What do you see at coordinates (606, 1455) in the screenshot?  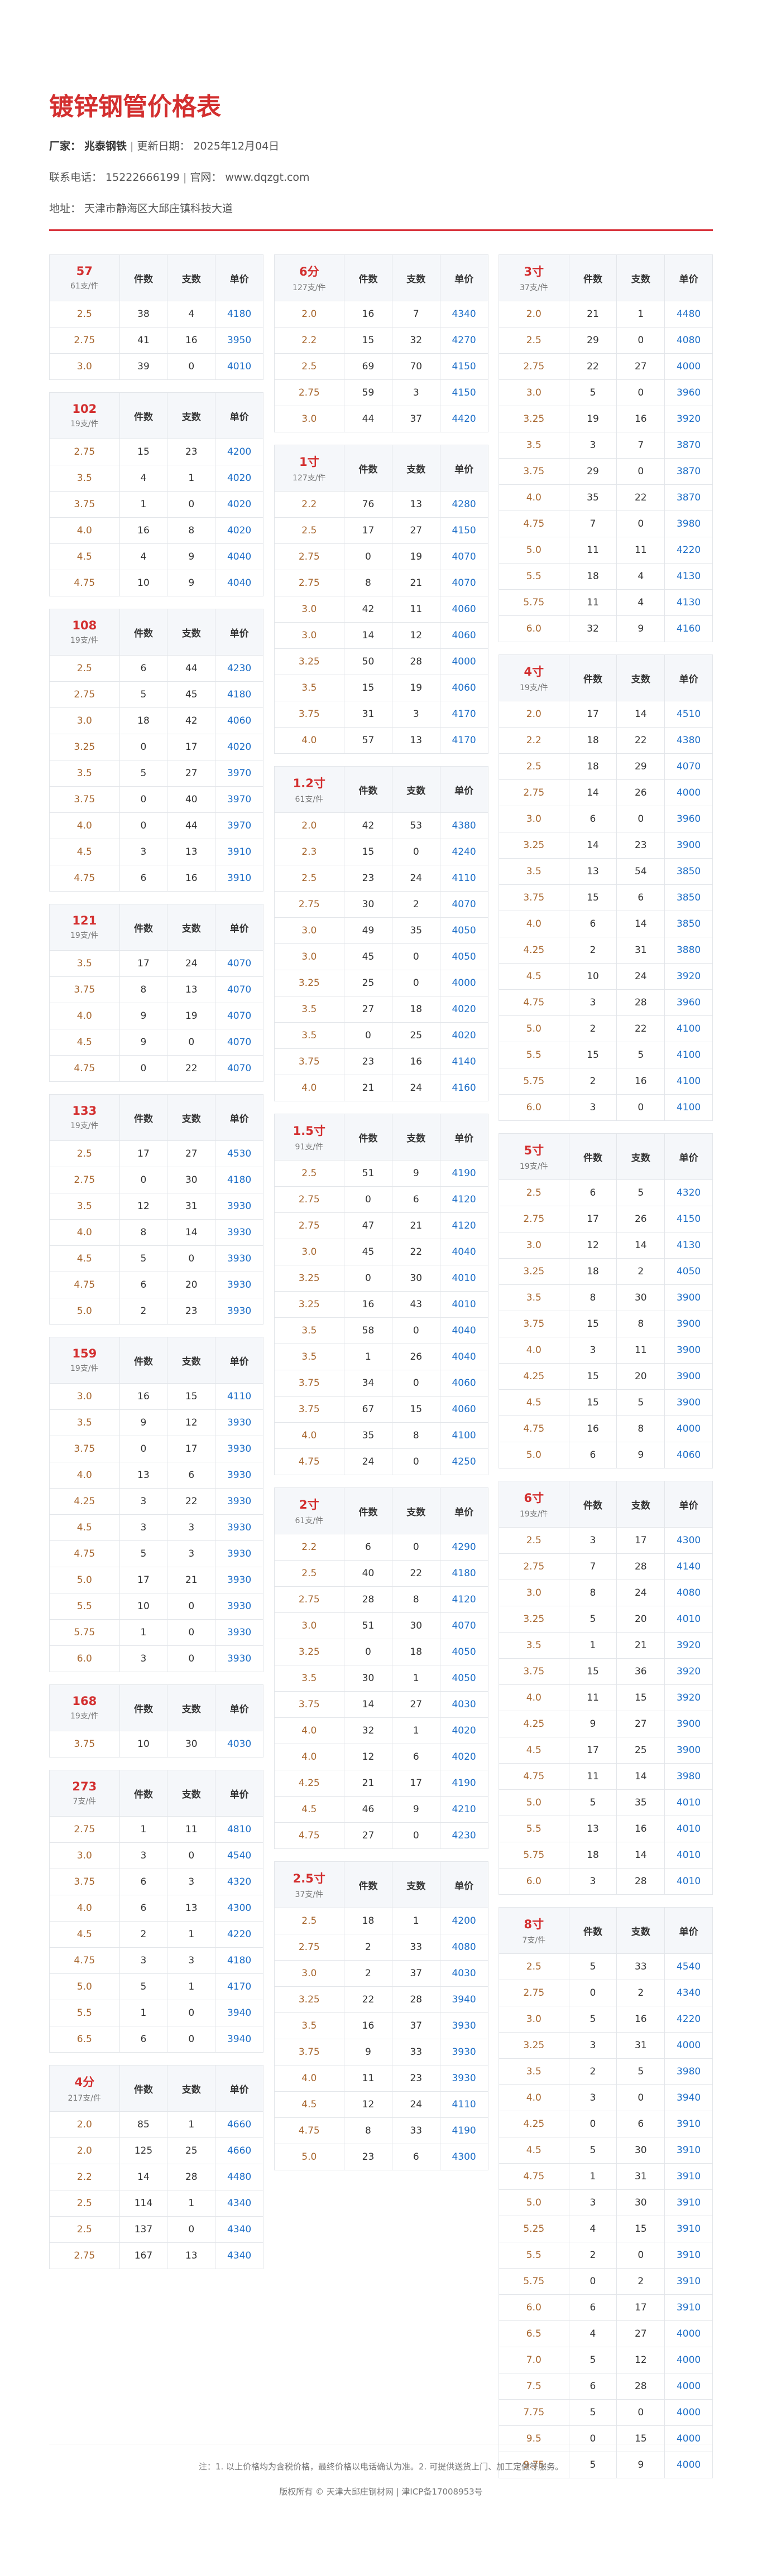 I see `data-row: 5.0 6 9 4060` at bounding box center [606, 1455].